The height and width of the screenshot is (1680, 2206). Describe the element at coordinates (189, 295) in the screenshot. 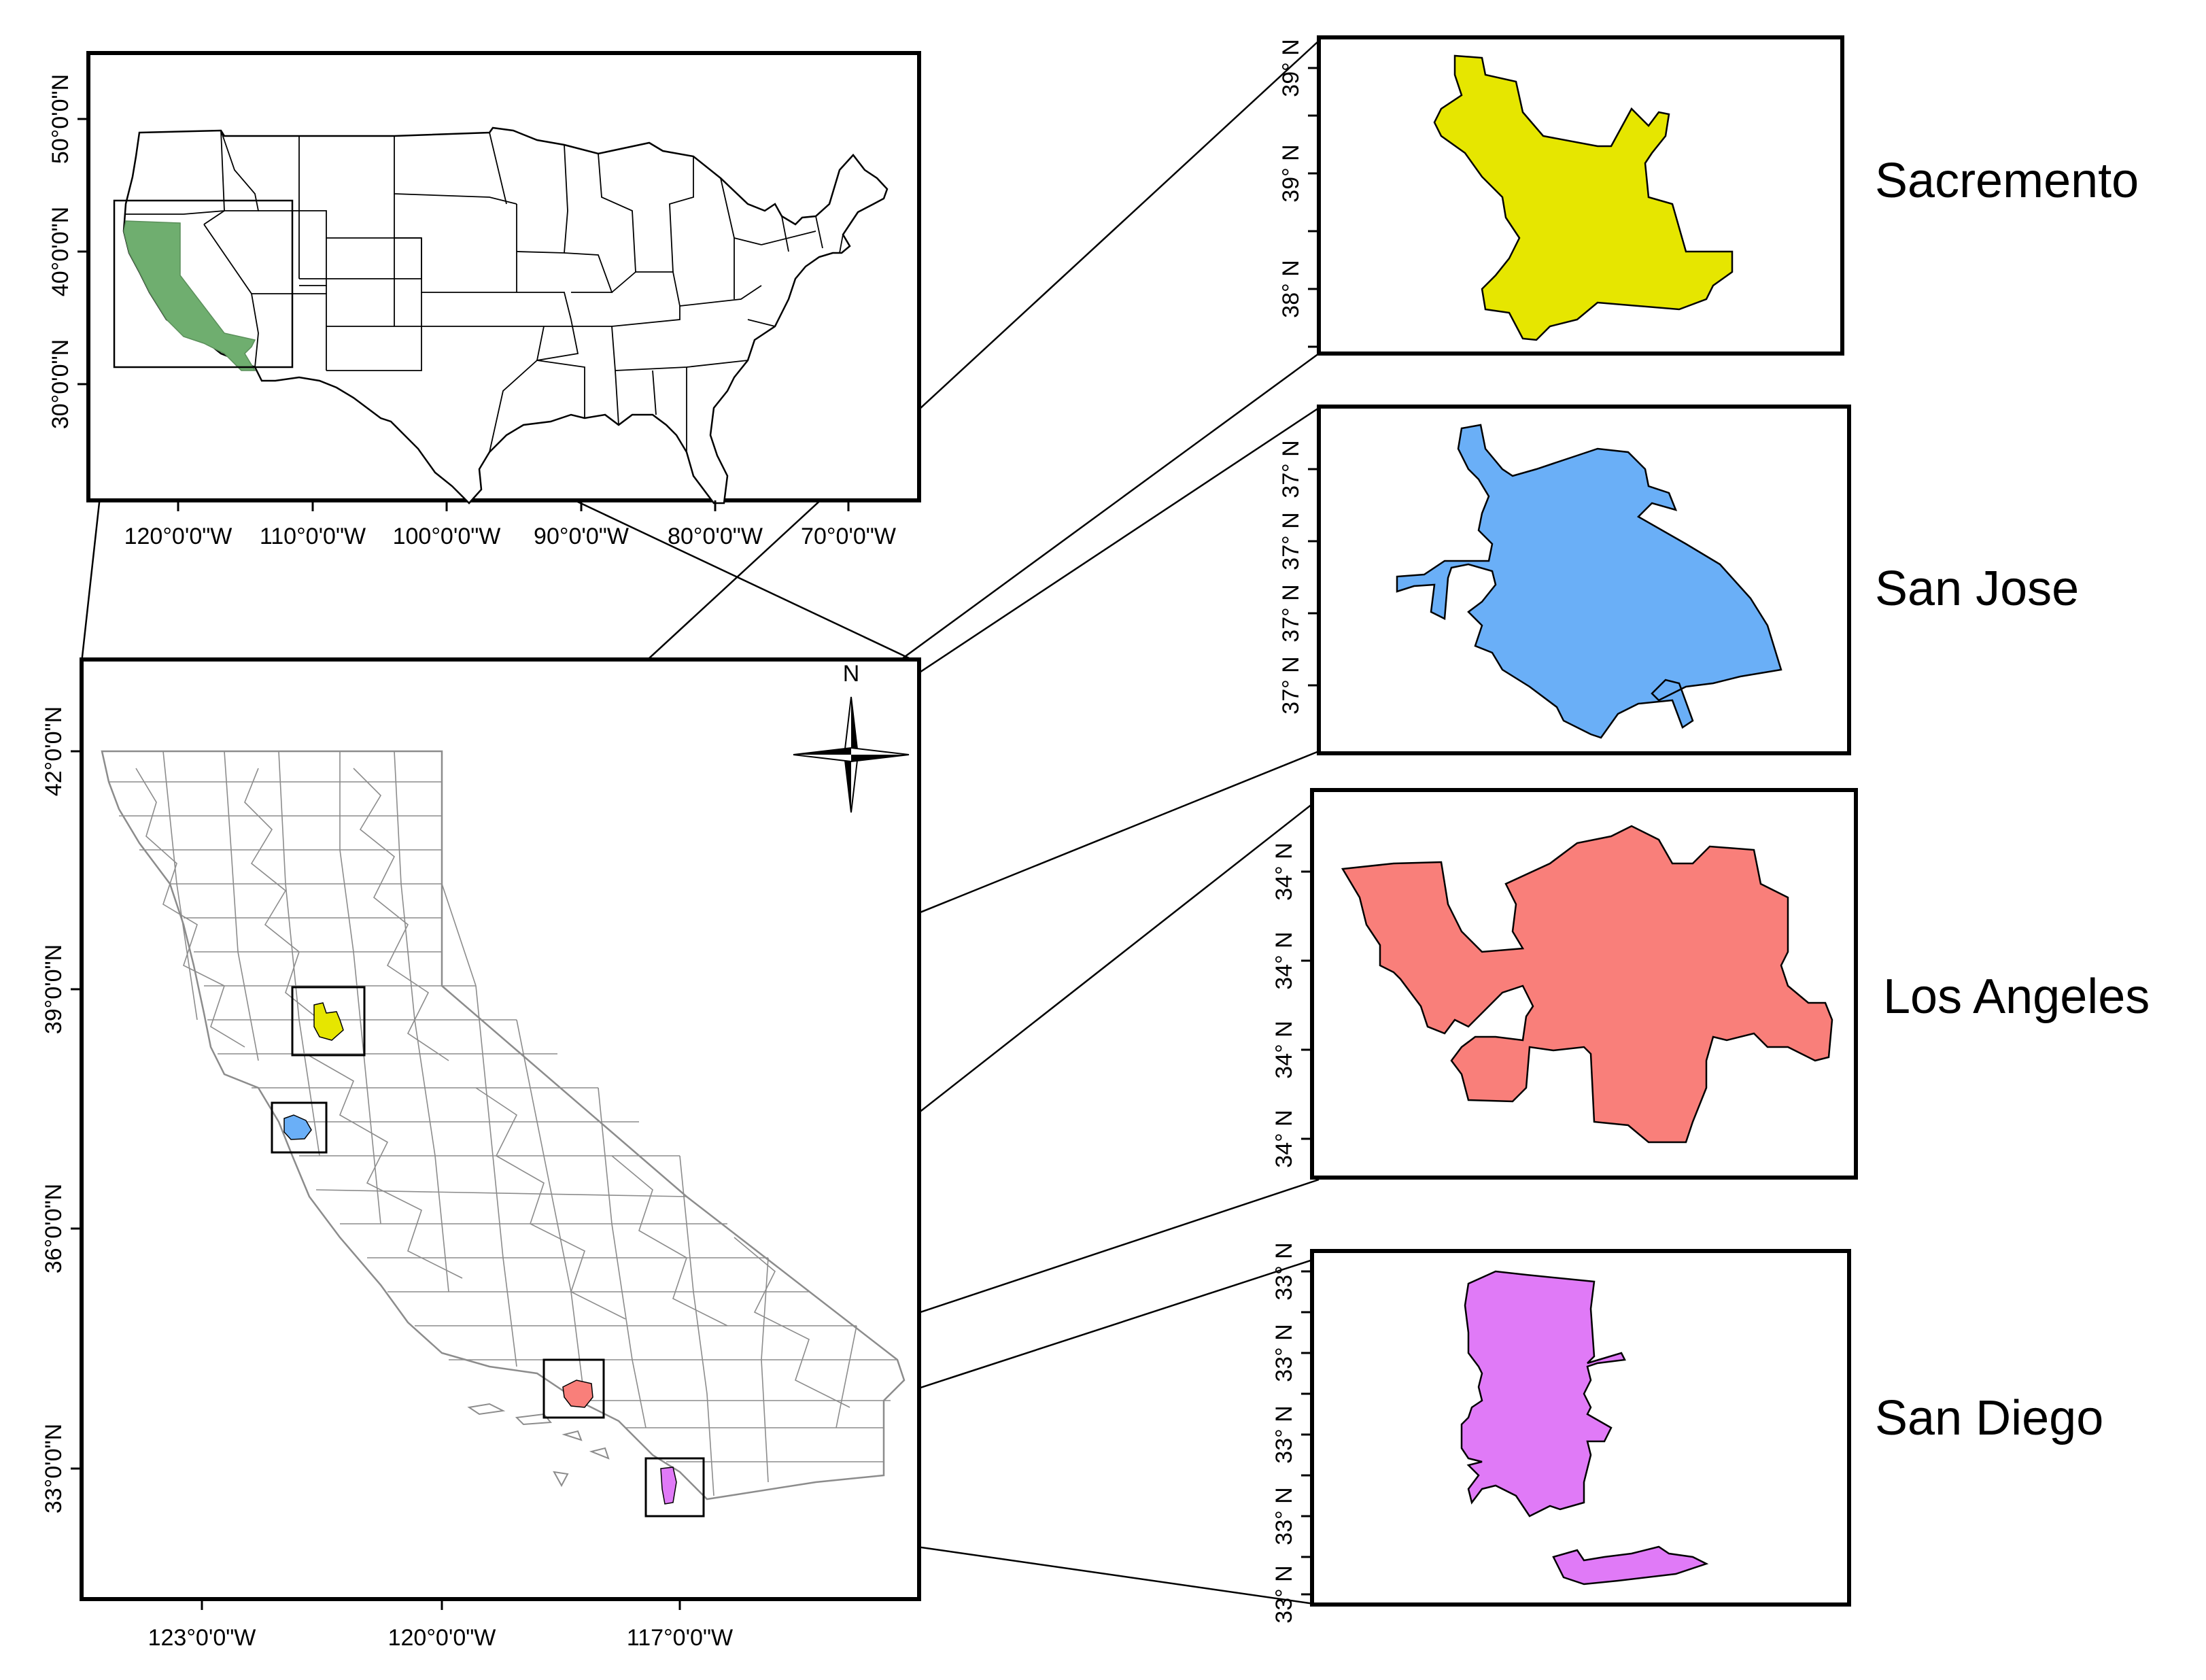

I see `us-california-shape` at that location.